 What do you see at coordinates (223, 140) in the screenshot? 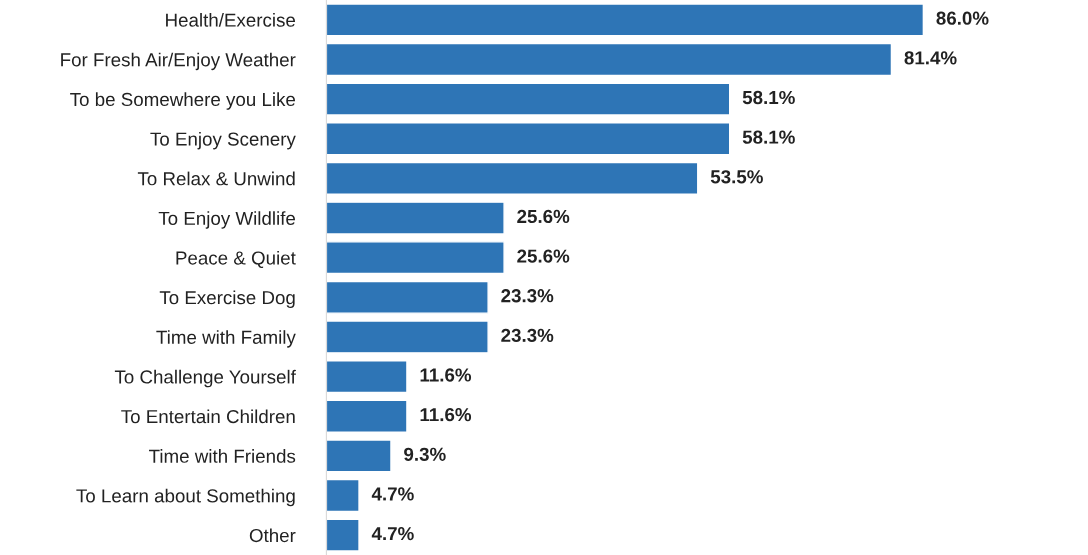
I see `y-tick-label: To Enjoy Scenery` at bounding box center [223, 140].